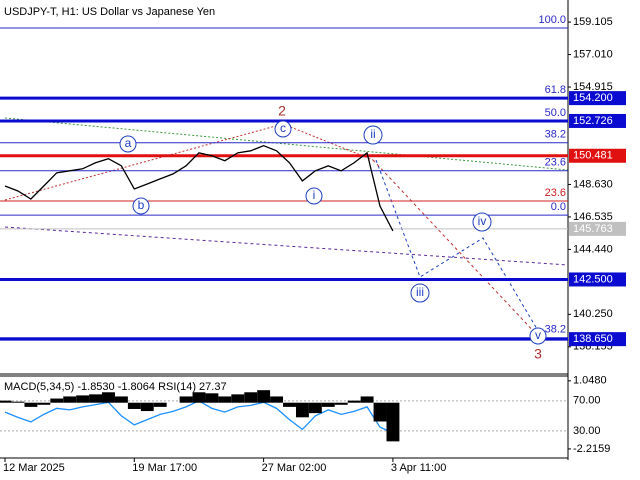 The image size is (640, 480). I want to click on wave-label: v, so click(538, 335).